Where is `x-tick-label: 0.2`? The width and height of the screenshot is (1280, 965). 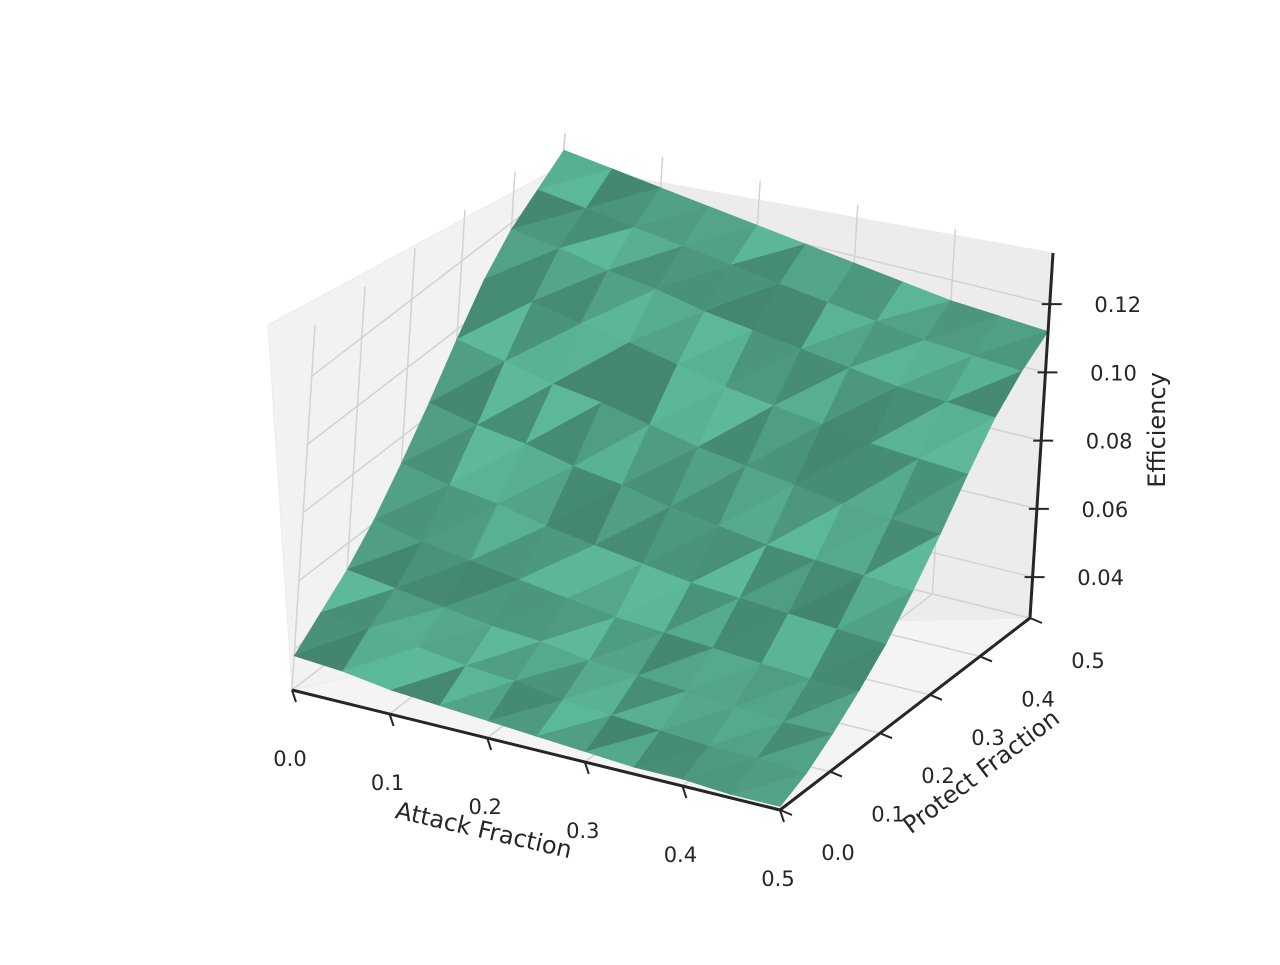 x-tick-label: 0.2 is located at coordinates (484, 807).